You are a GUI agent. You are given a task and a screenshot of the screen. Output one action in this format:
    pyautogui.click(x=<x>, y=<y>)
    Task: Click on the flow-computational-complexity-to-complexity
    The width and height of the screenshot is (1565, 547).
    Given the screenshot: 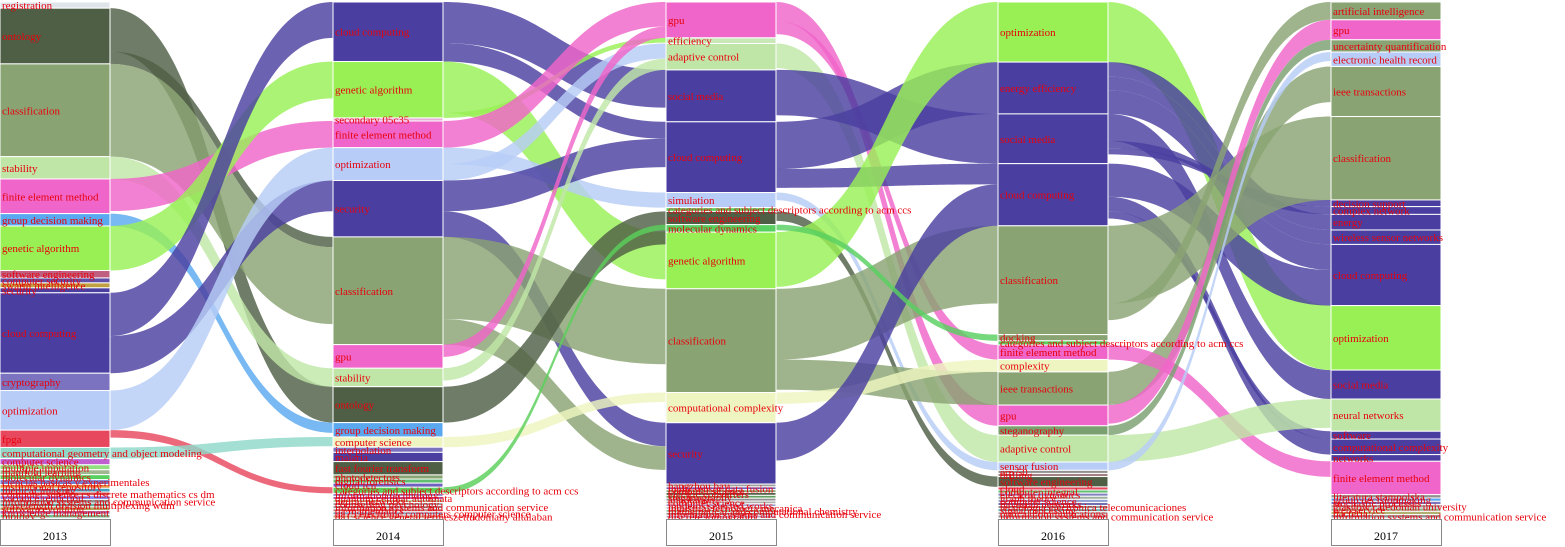 What is the action you would take?
    pyautogui.click(x=887, y=381)
    